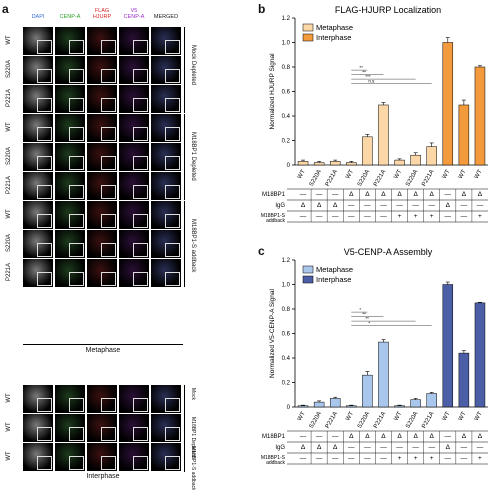 The image size is (500, 490). What do you see at coordinates (280, 206) in the screenshot?
I see `table-row-label: IgG` at bounding box center [280, 206].